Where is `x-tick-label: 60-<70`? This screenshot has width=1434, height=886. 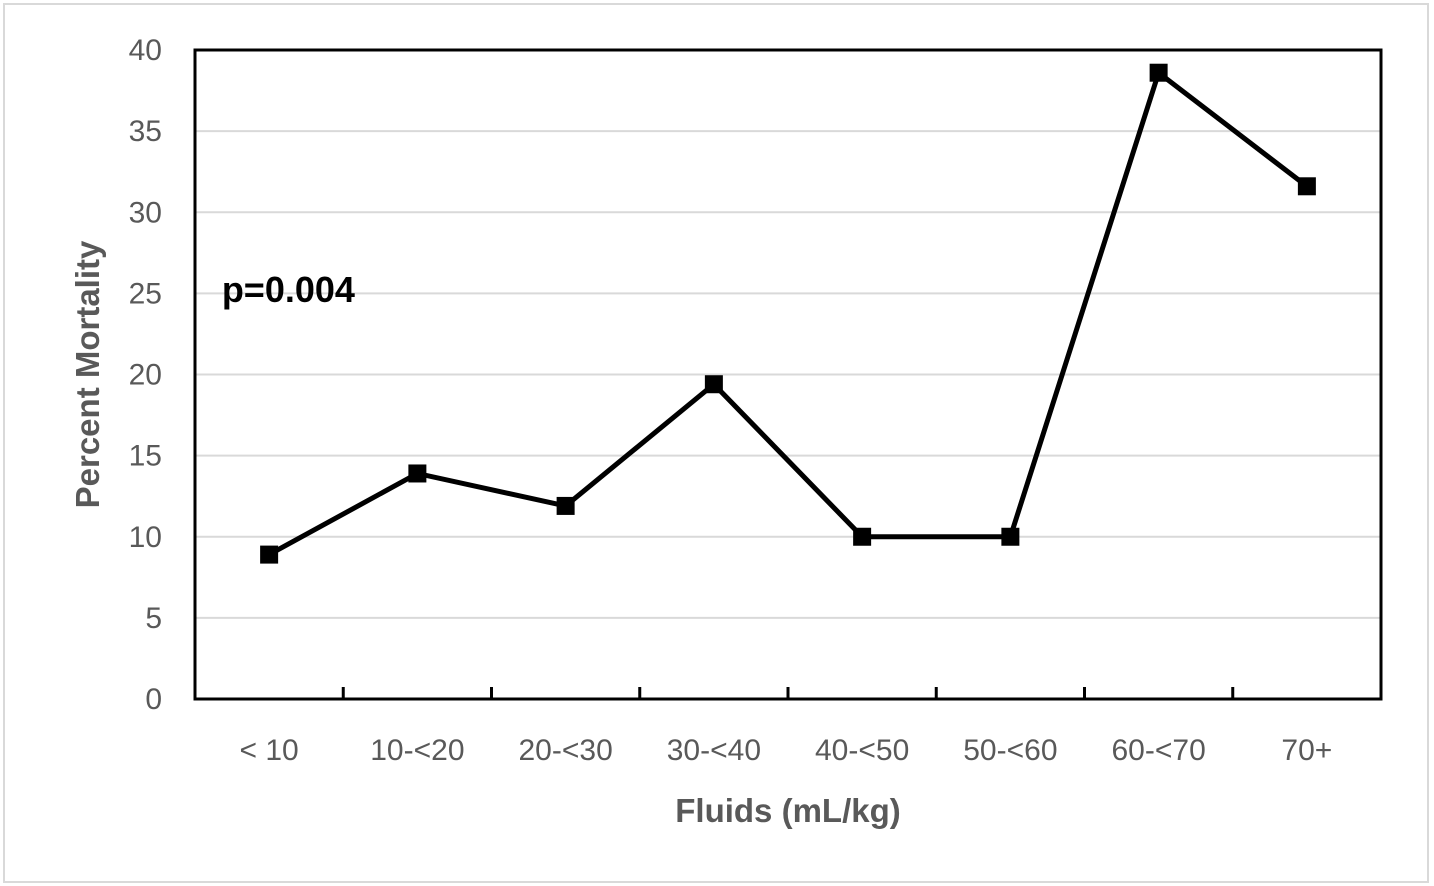
x-tick-label: 60-<70 is located at coordinates (1159, 750).